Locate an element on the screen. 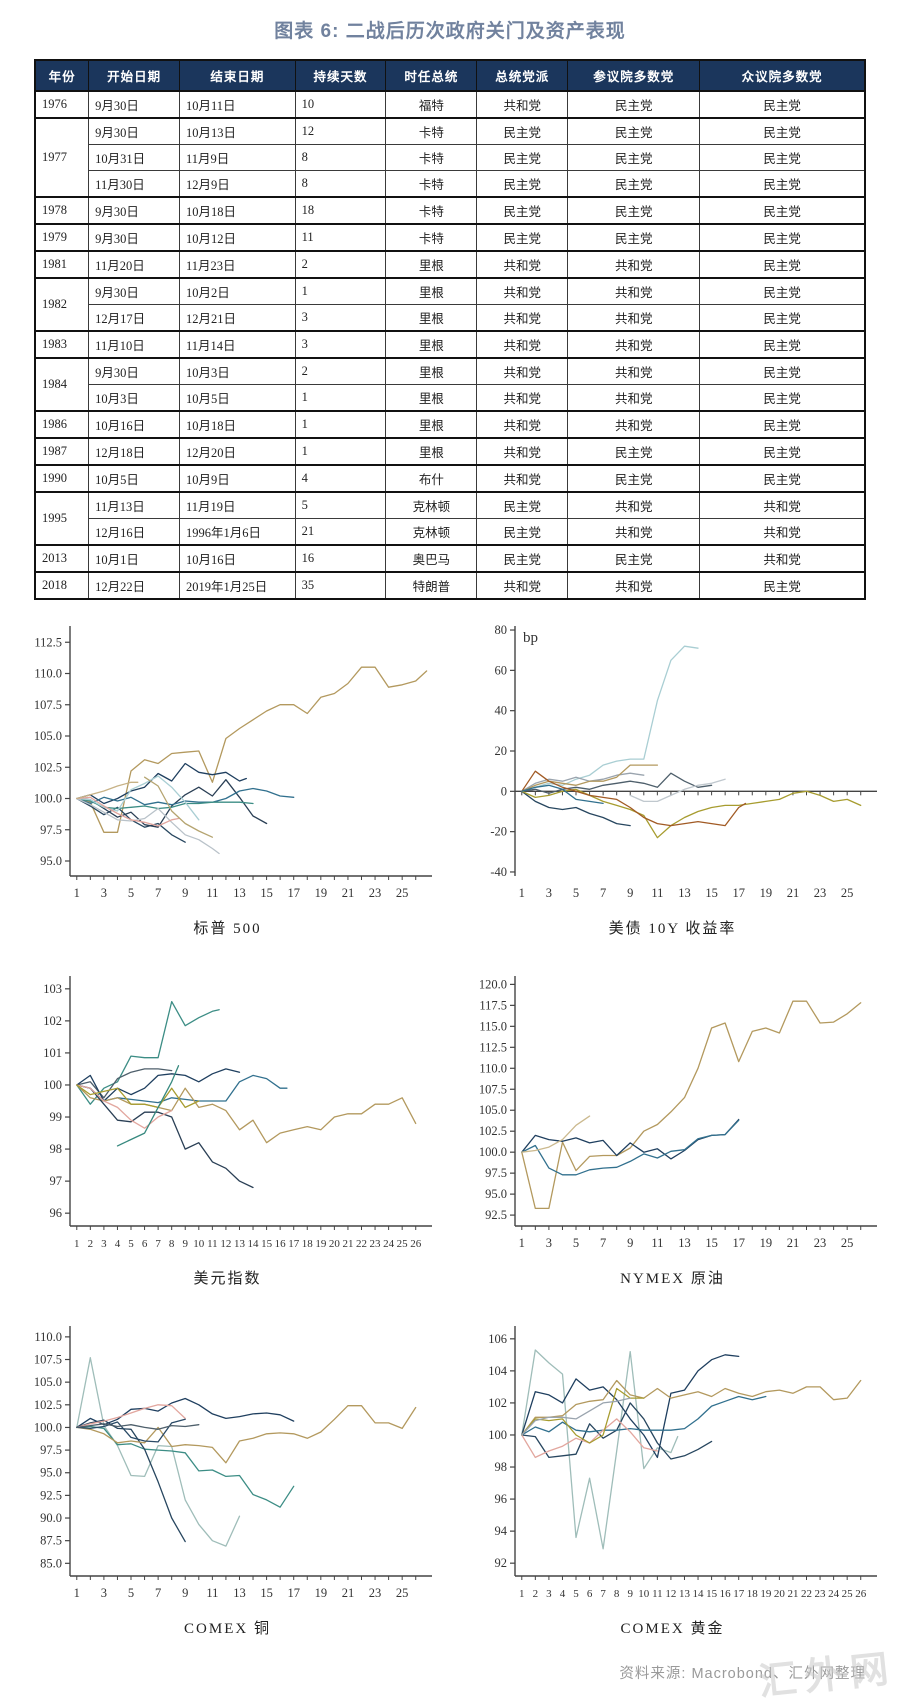 The image size is (900, 1706). year-cell: 1983 is located at coordinates (62, 344).